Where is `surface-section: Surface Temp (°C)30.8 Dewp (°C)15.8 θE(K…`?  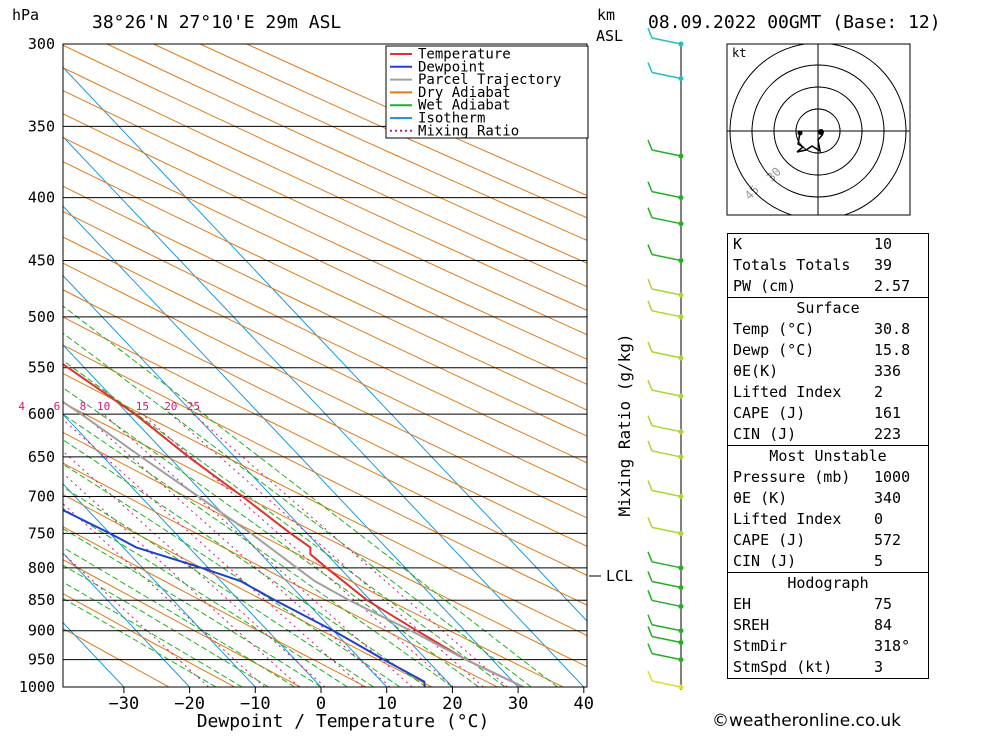 surface-section: Surface Temp (°C)30.8 Dewp (°C)15.8 θE(K… is located at coordinates (828, 371).